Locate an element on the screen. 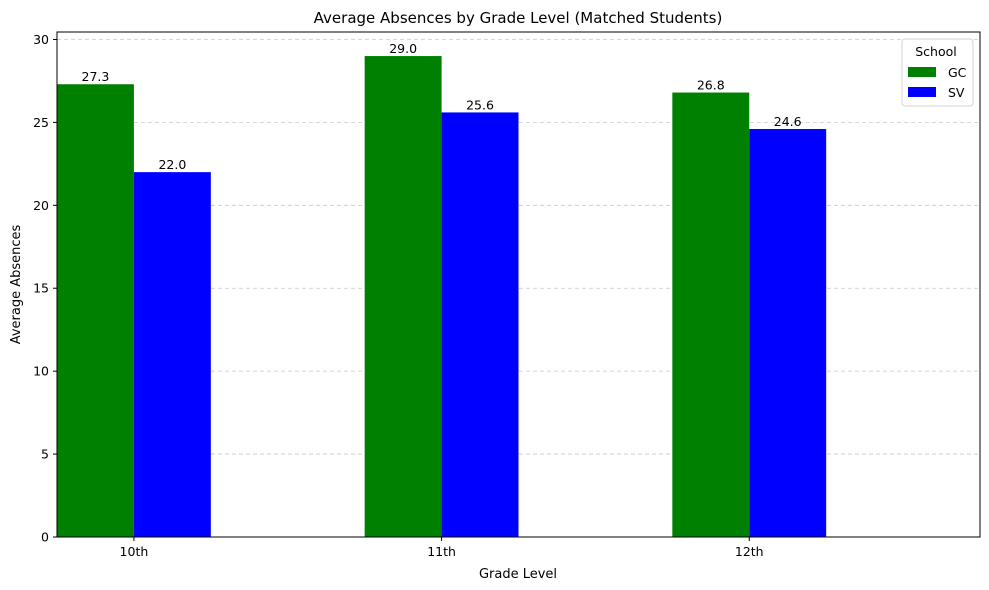 The width and height of the screenshot is (989, 590). bar-gc-11th is located at coordinates (403, 297).